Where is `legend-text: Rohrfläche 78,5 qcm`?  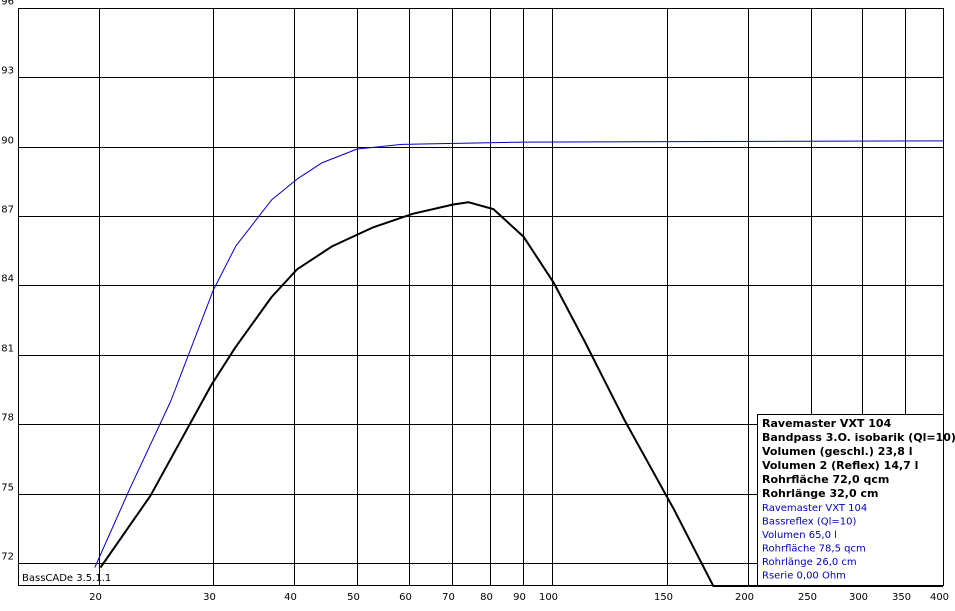
legend-text: Rohrfläche 78,5 qcm is located at coordinates (814, 549).